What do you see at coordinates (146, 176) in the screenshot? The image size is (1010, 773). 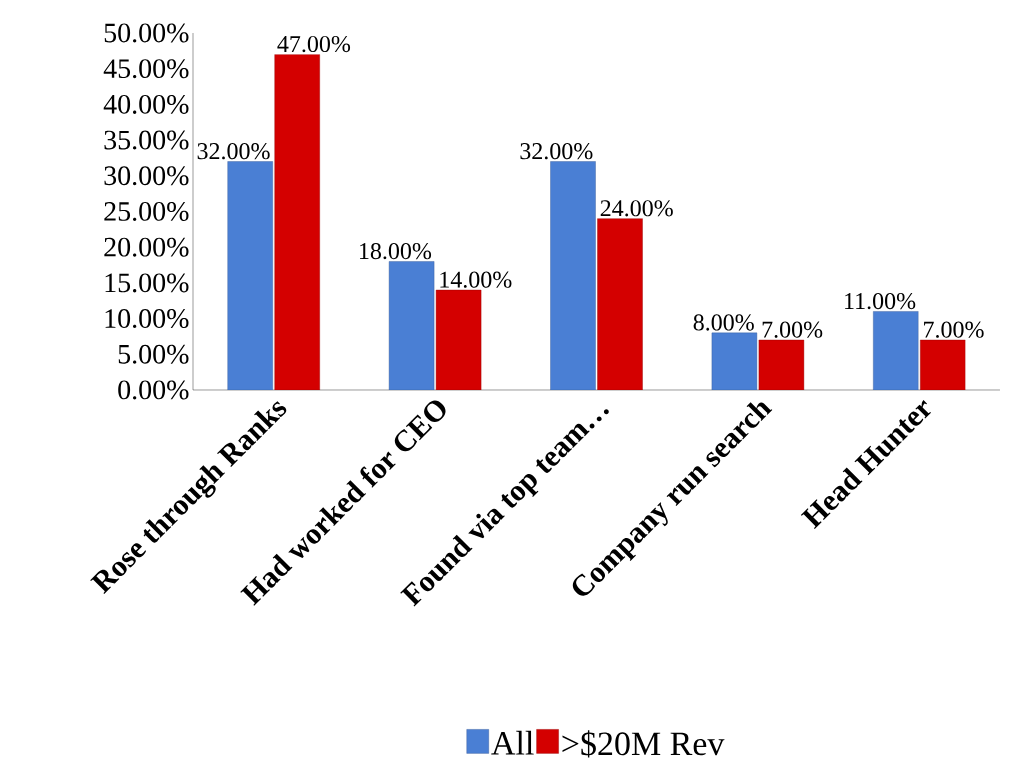 I see `y-tick-label: 30.00%` at bounding box center [146, 176].